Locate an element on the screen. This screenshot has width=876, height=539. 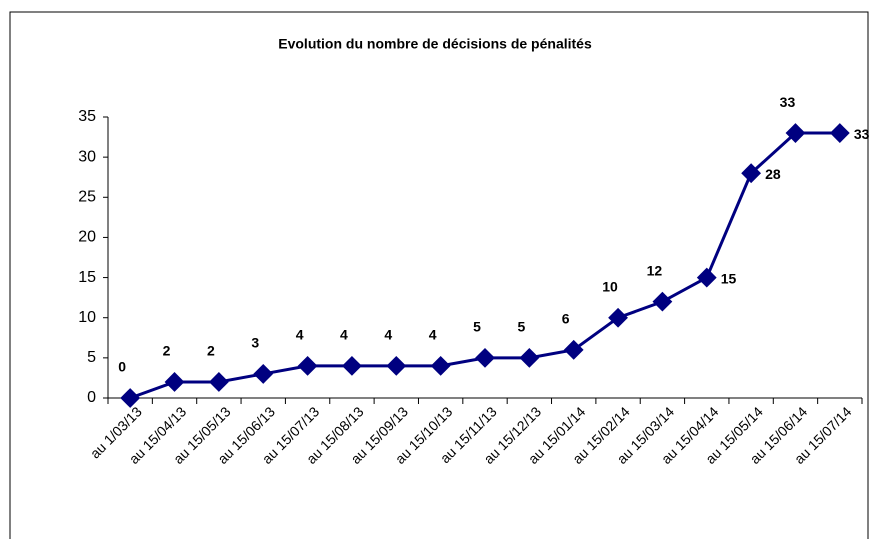
y-tick-label: 10 is located at coordinates (87, 317).